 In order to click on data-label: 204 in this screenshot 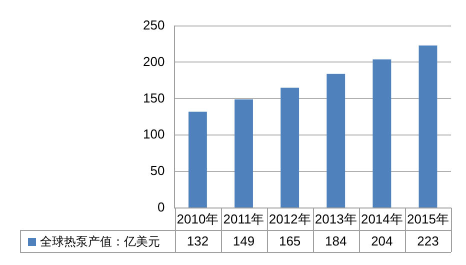, I will do `click(382, 241)`.